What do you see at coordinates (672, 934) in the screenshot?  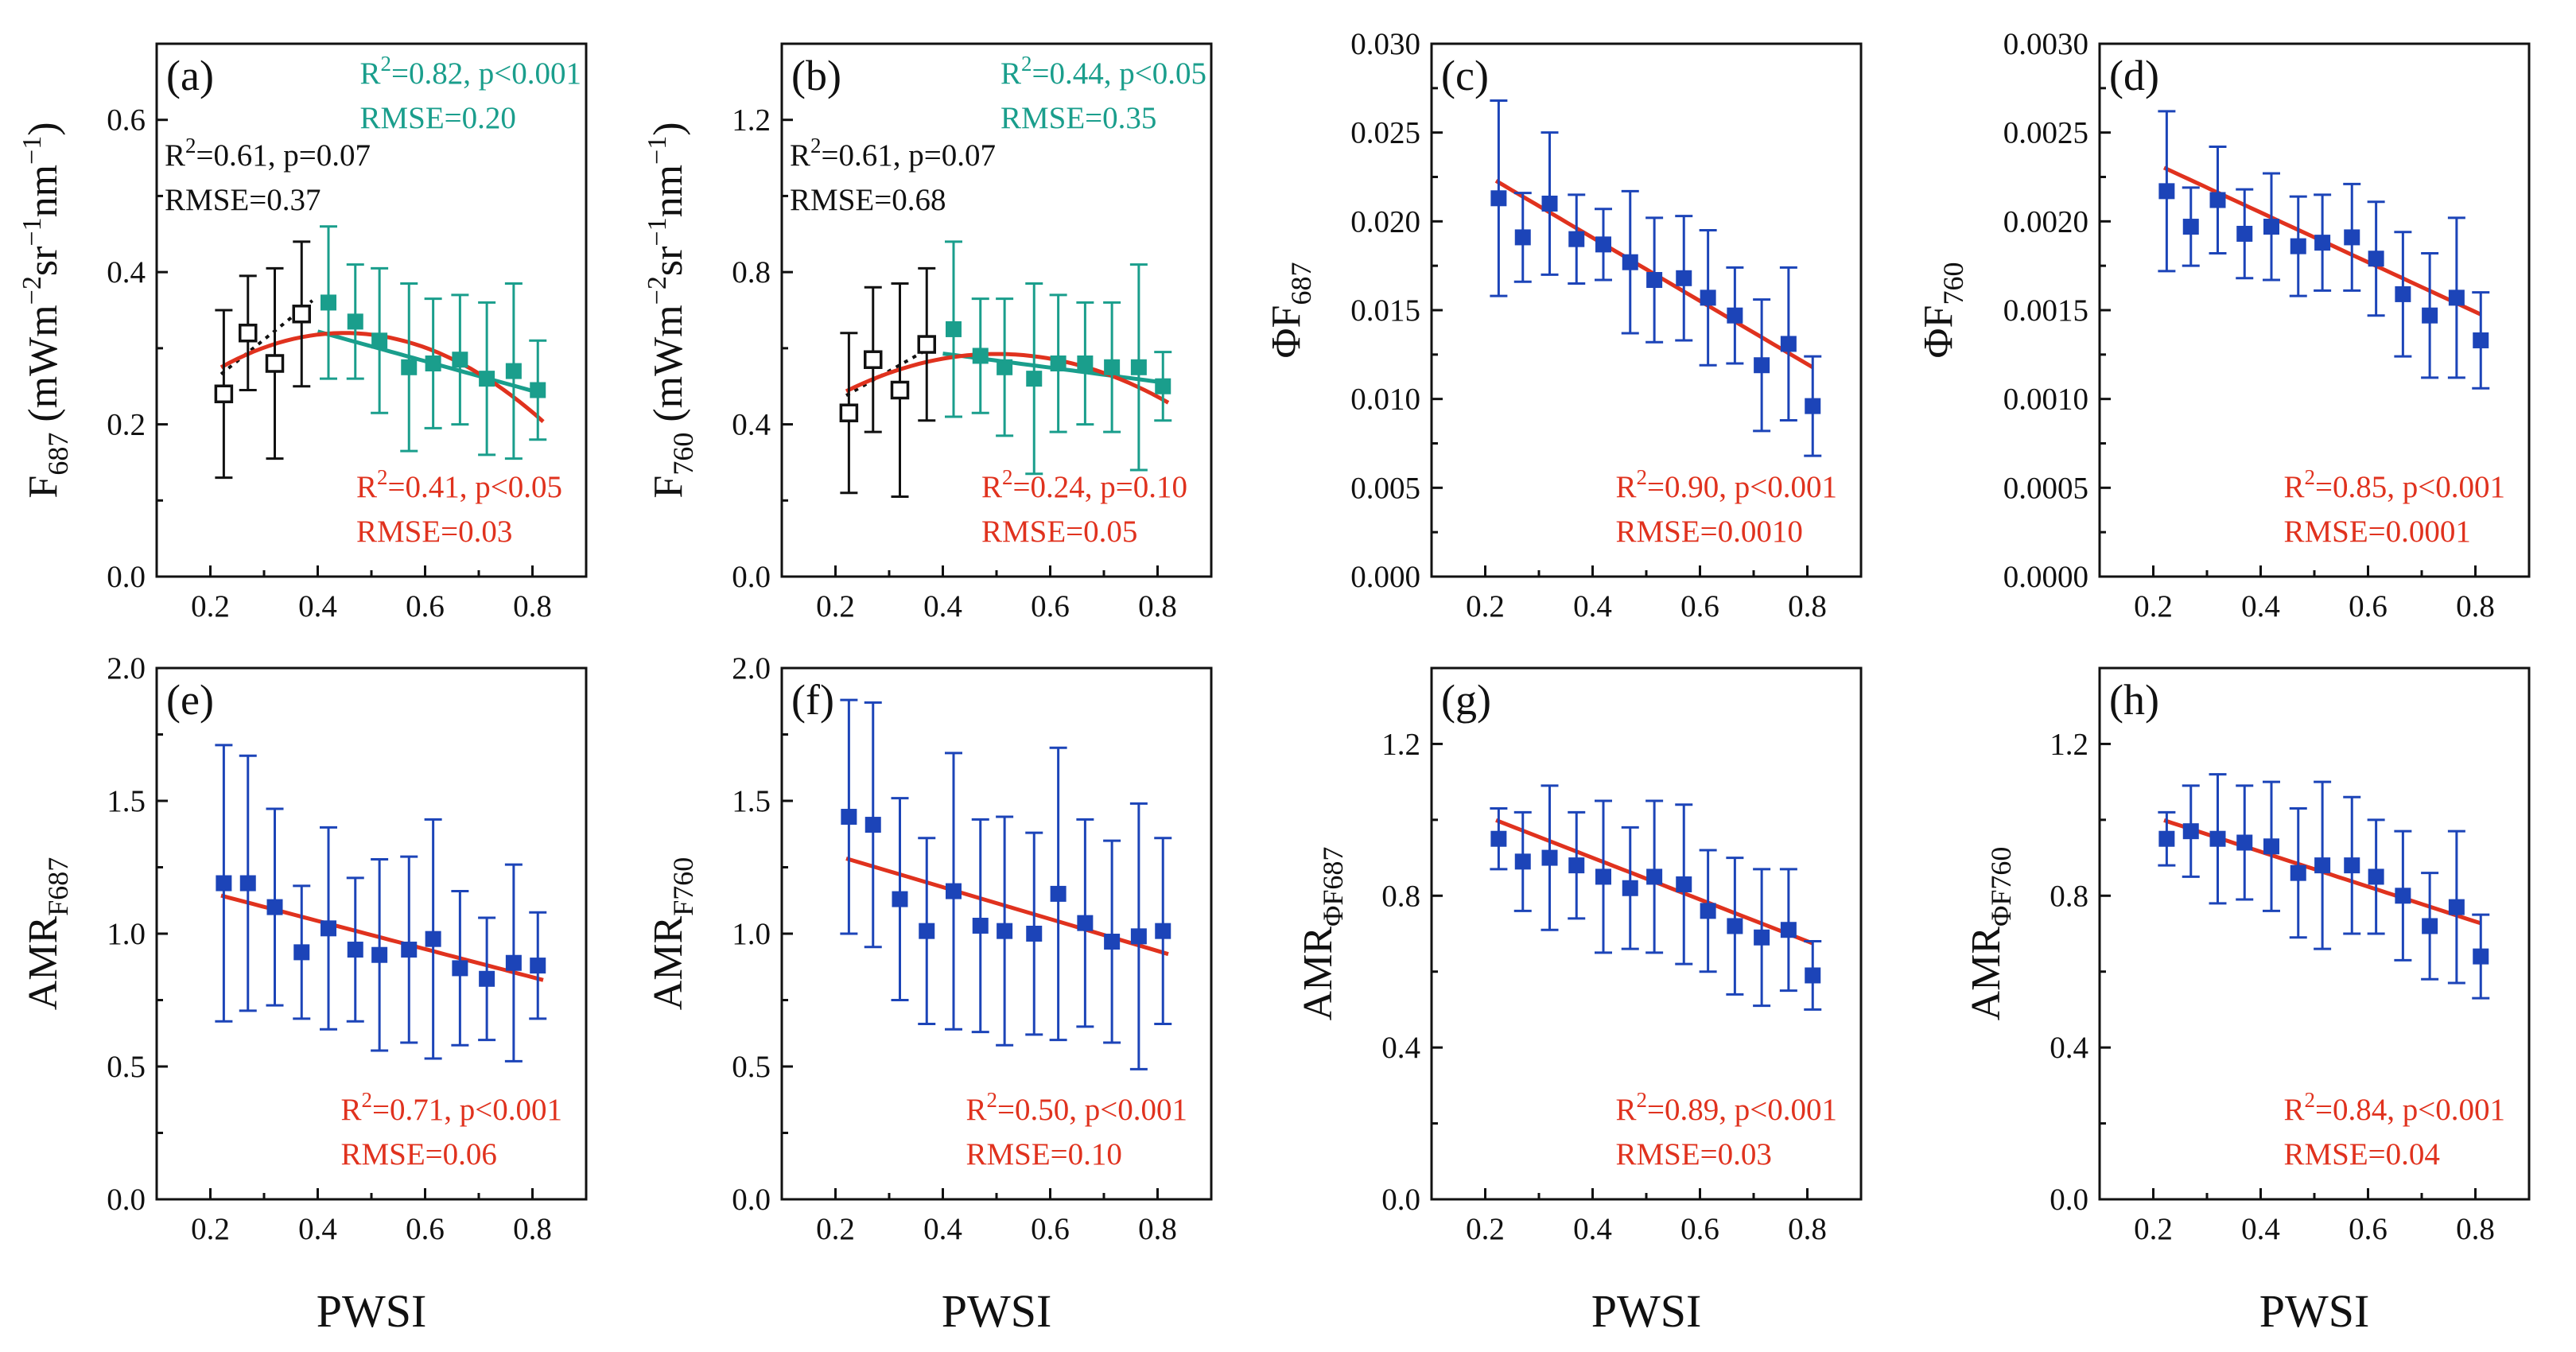 I see `y-axis-label: AMRF760` at bounding box center [672, 934].